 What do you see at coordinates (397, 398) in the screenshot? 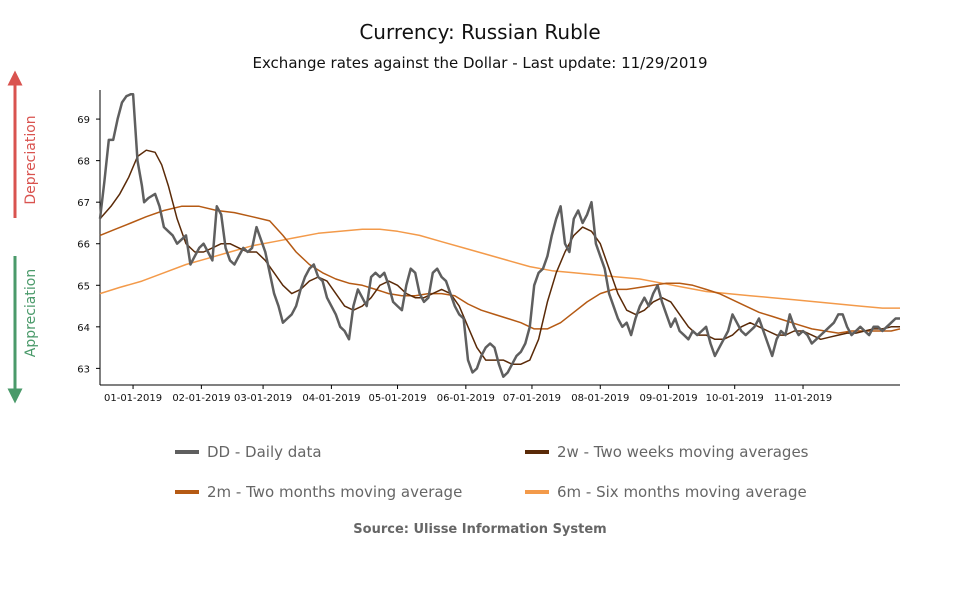
I see `x-tick-label: 05-01-2019` at bounding box center [397, 398].